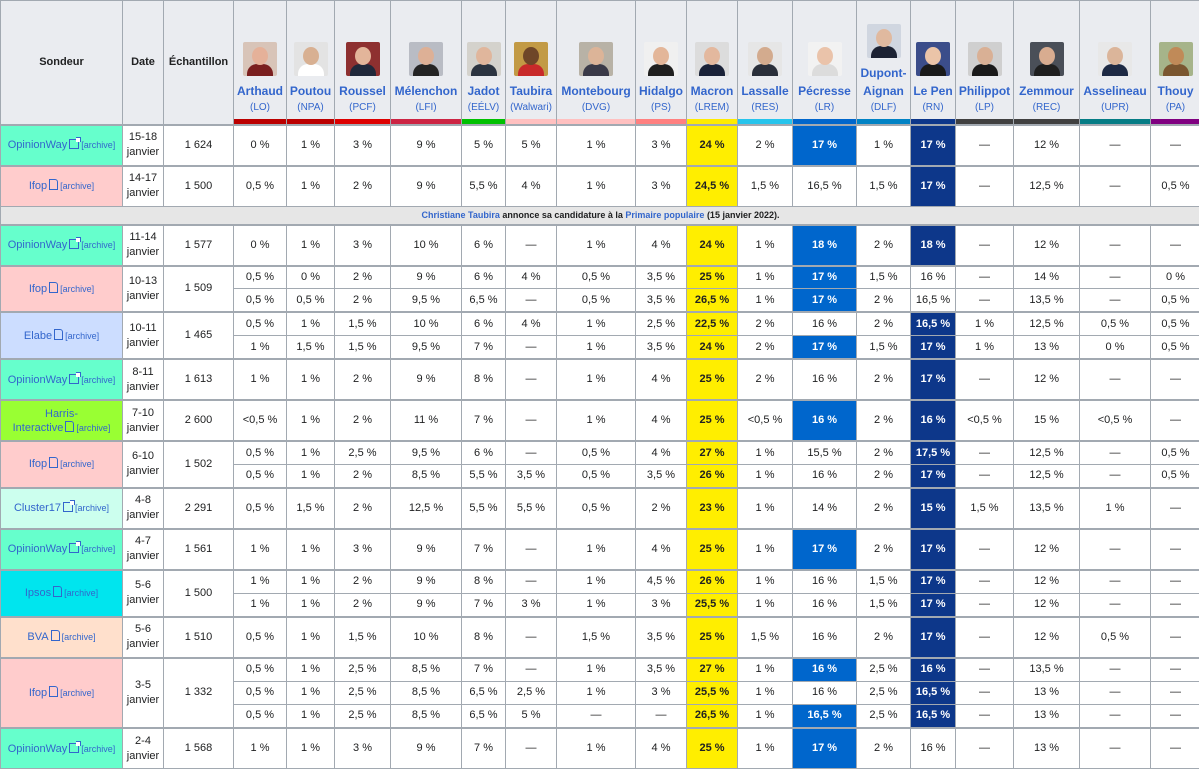  Describe the element at coordinates (824, 452) in the screenshot. I see `poll-value: 15,5 %` at that location.